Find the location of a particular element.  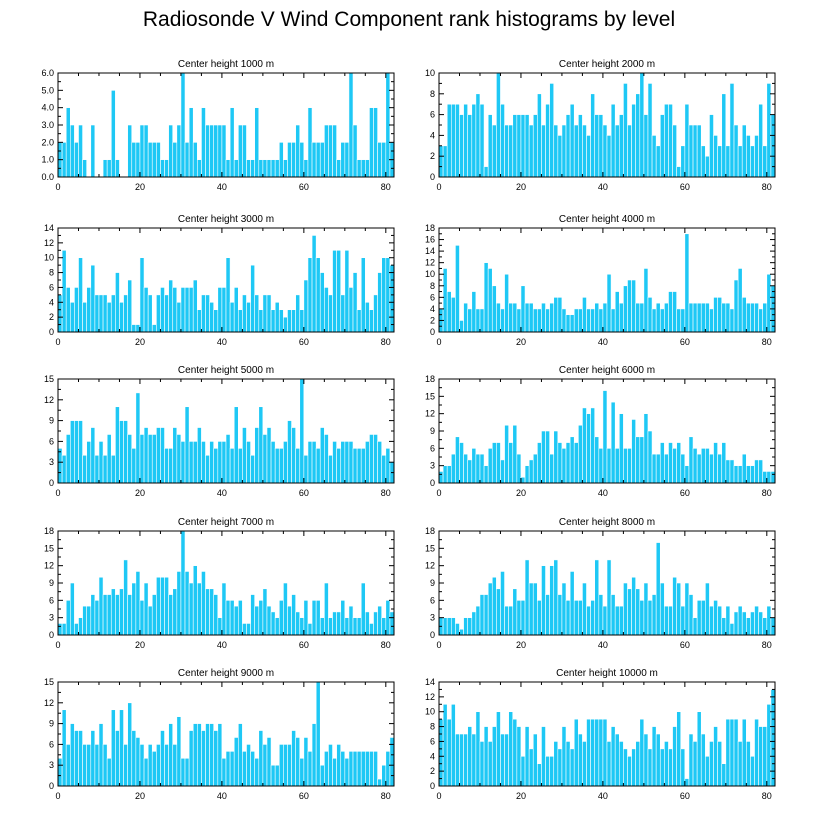

y-tick-label: 15 is located at coordinates (49, 682).